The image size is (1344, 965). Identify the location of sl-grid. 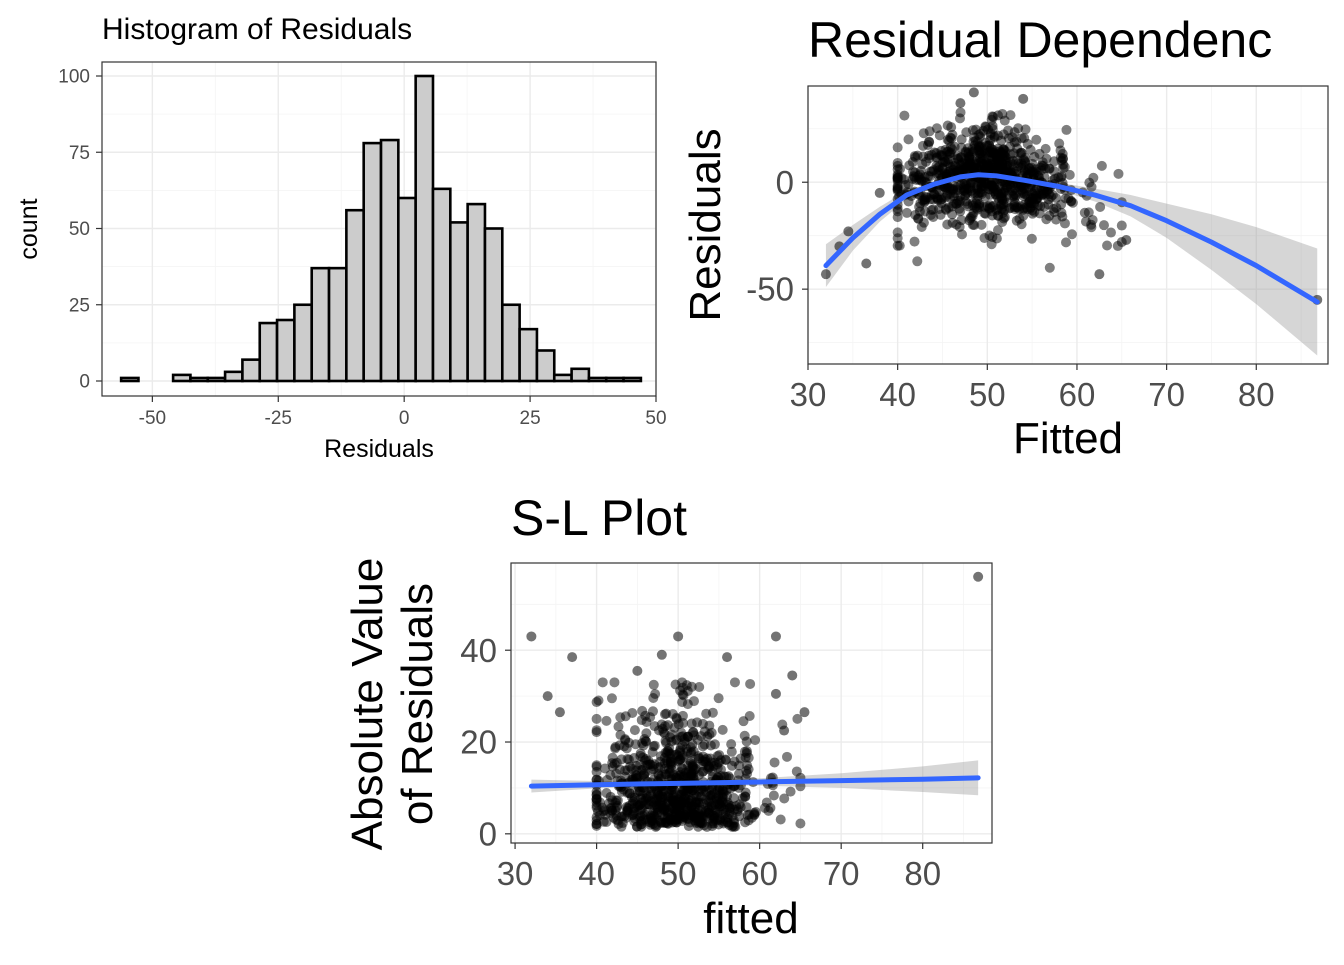
(751, 703).